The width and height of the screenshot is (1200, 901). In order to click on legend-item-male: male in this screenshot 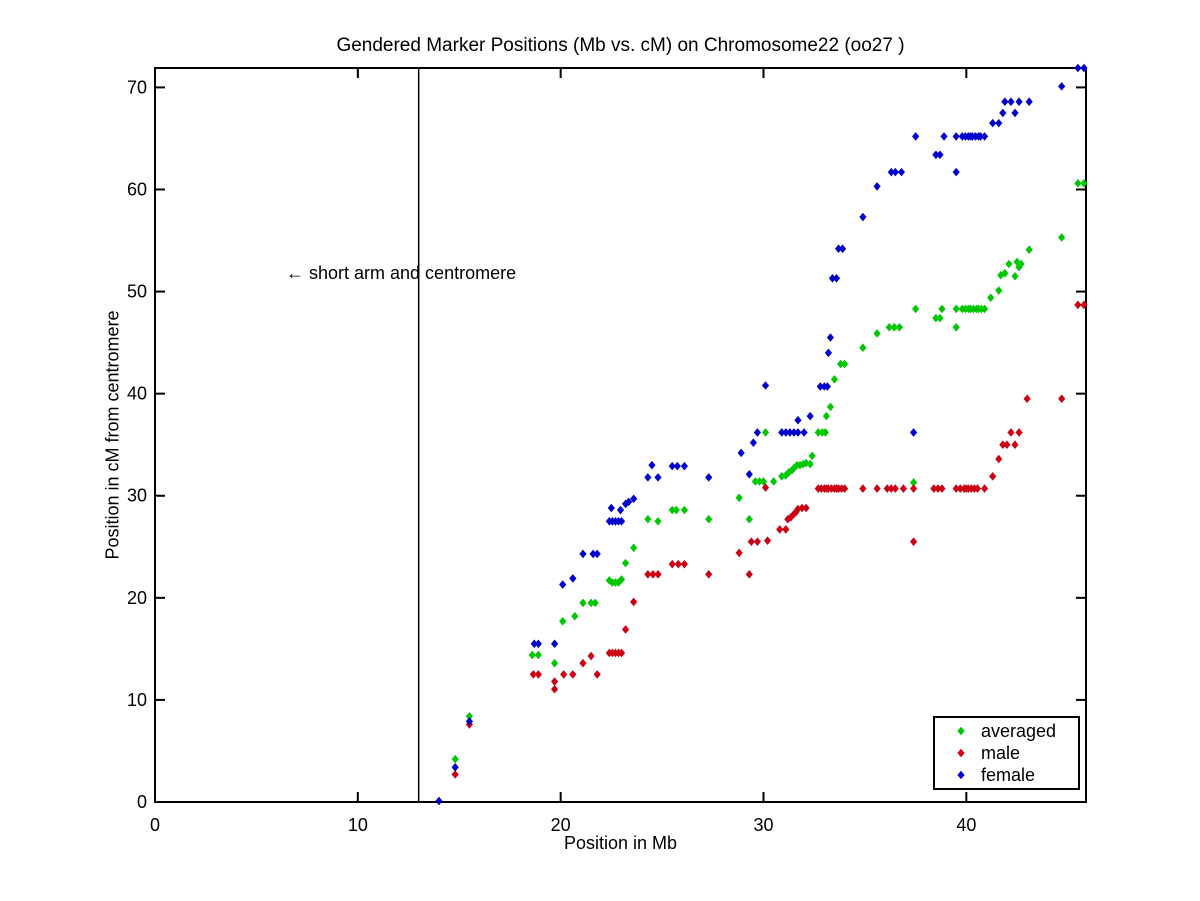, I will do `click(1006, 753)`.